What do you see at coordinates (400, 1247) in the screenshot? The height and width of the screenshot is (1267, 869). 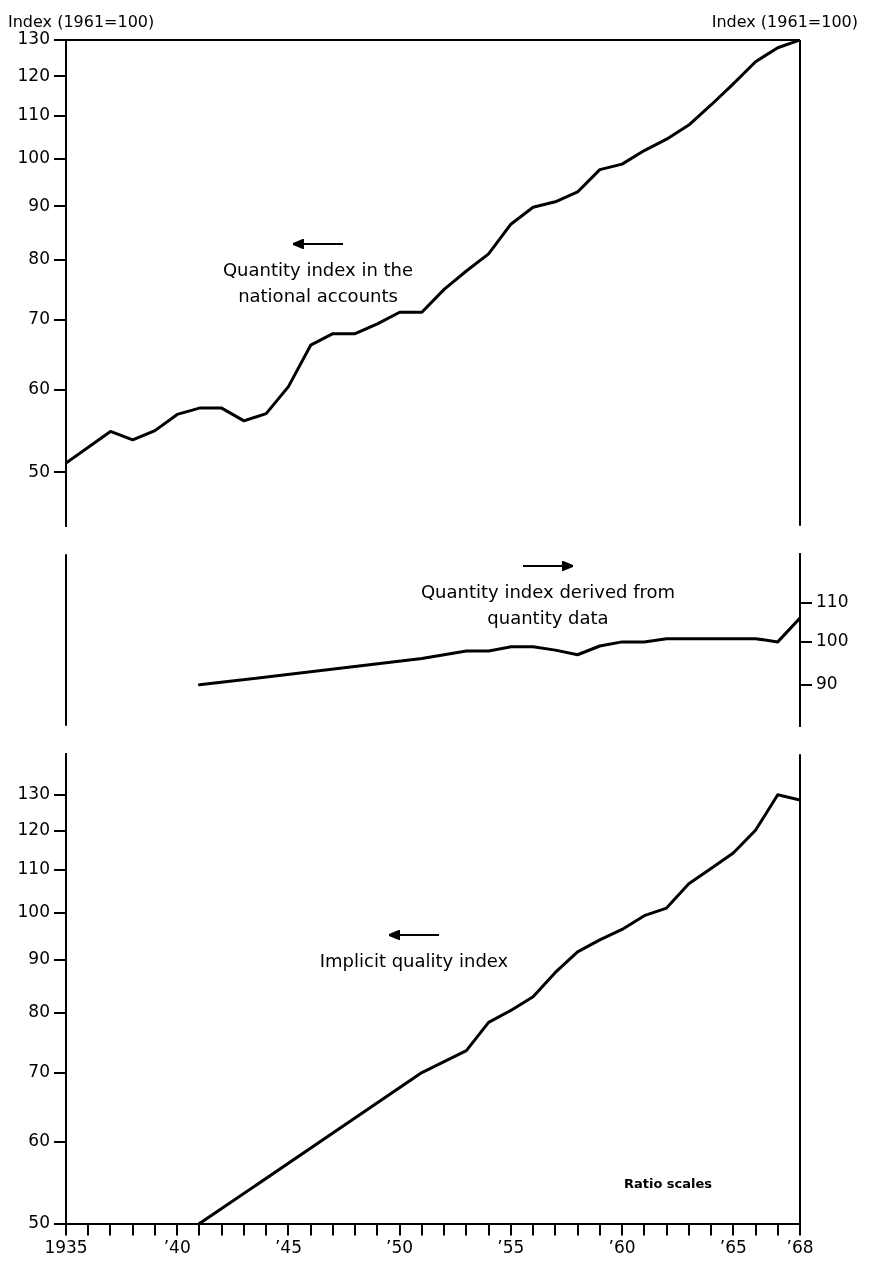 I see `x-tick-label: ’50` at bounding box center [400, 1247].